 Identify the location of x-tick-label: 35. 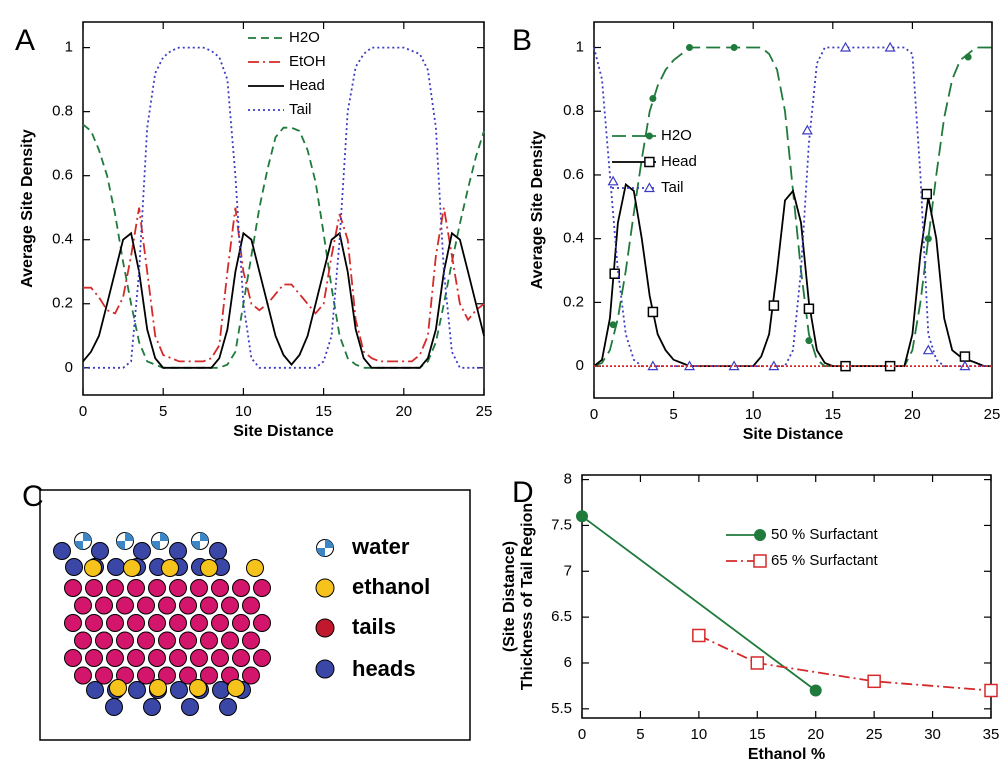
(991, 734).